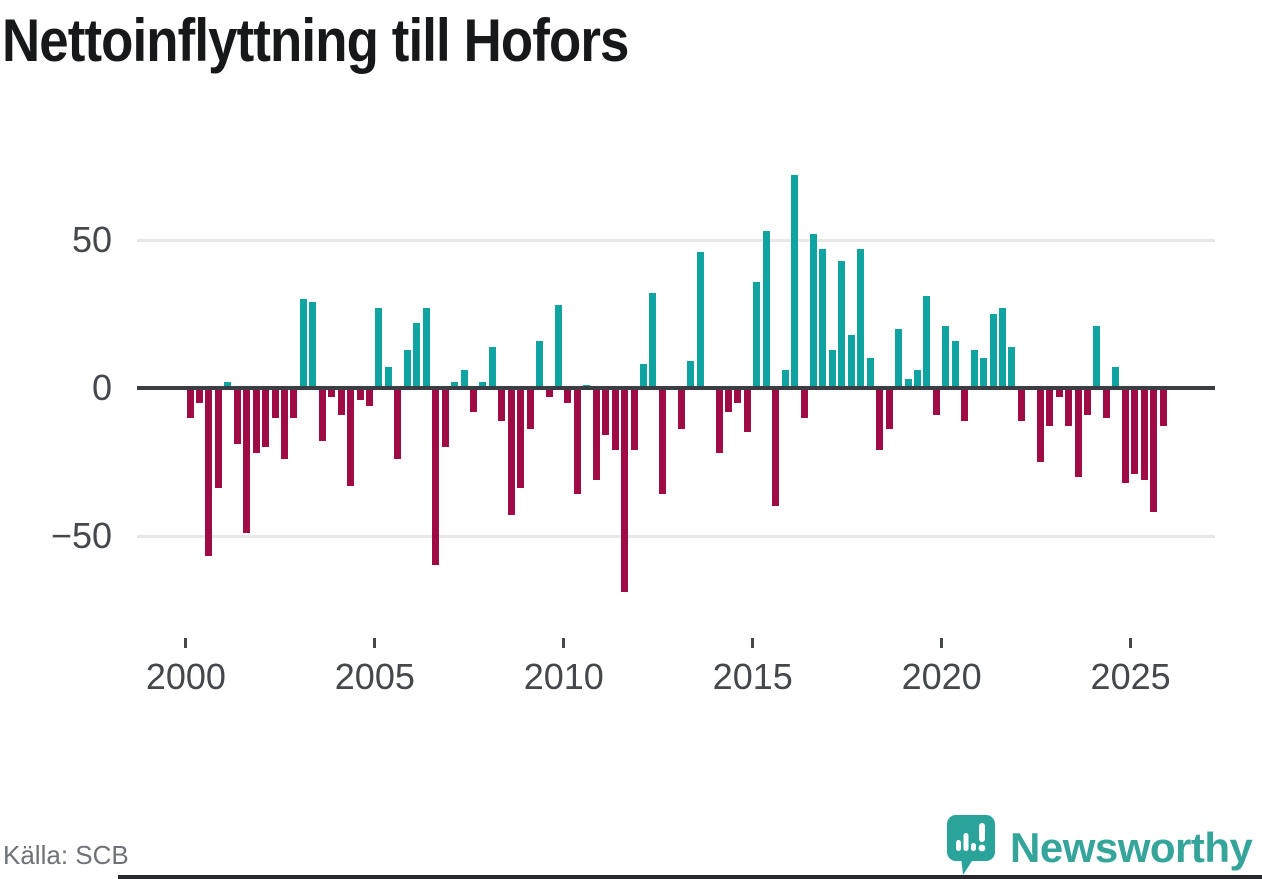 This screenshot has width=1262, height=879. What do you see at coordinates (941, 676) in the screenshot?
I see `x-axis-tick-label: 2020` at bounding box center [941, 676].